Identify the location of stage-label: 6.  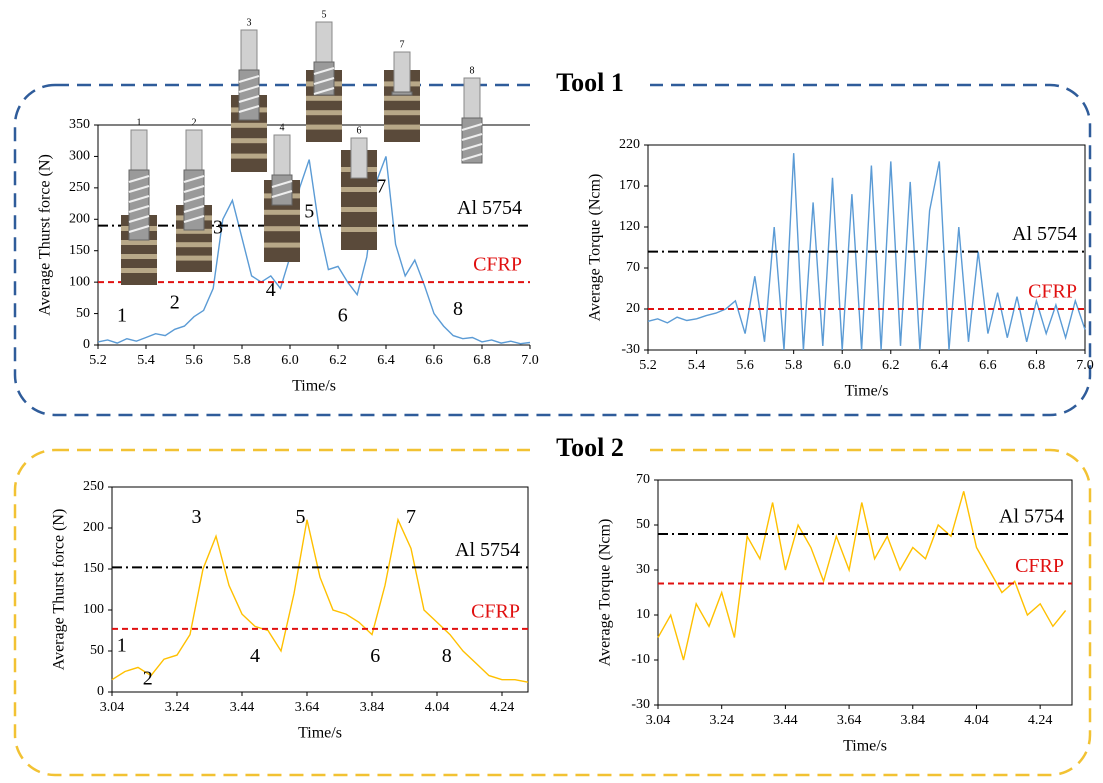
(375, 656).